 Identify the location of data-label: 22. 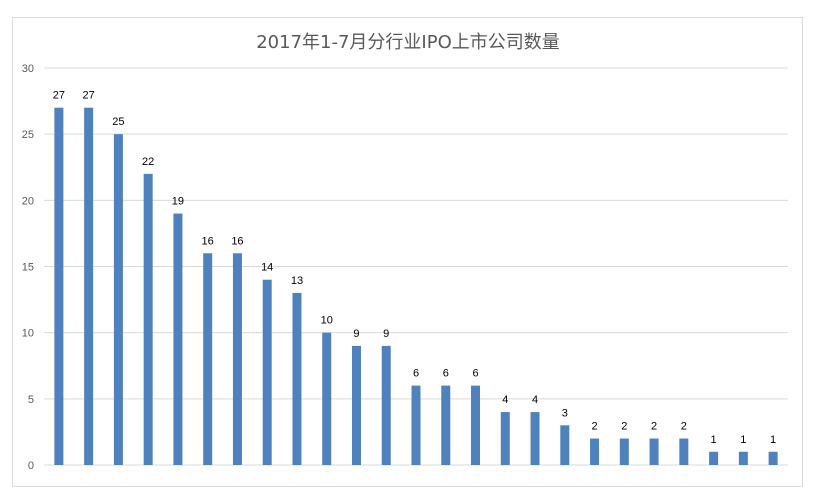
(148, 162).